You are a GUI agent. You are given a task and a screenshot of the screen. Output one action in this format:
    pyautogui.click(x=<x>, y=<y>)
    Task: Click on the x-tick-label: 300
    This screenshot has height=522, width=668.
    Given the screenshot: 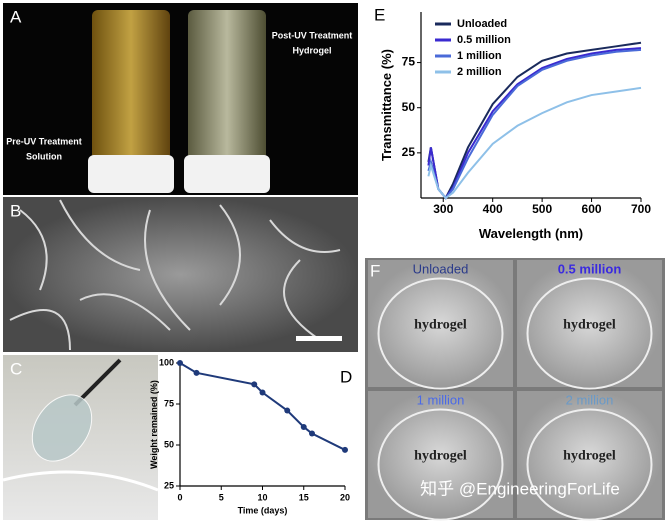 What is the action you would take?
    pyautogui.click(x=443, y=209)
    